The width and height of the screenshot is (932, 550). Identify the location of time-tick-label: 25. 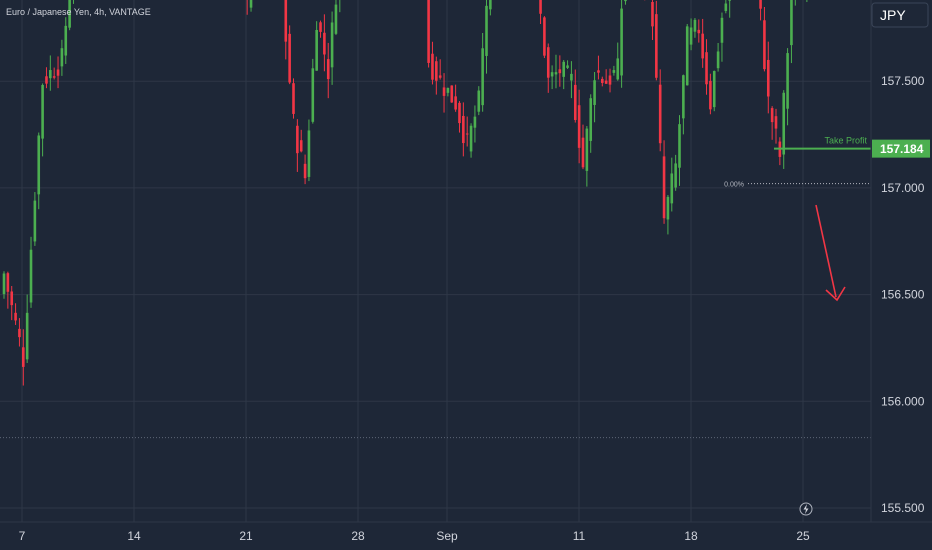
(803, 536).